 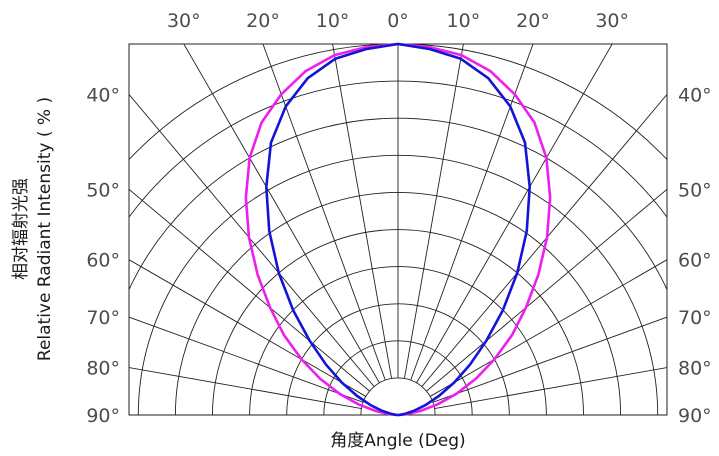 What do you see at coordinates (695, 190) in the screenshot?
I see `right-tick-label: 50°` at bounding box center [695, 190].